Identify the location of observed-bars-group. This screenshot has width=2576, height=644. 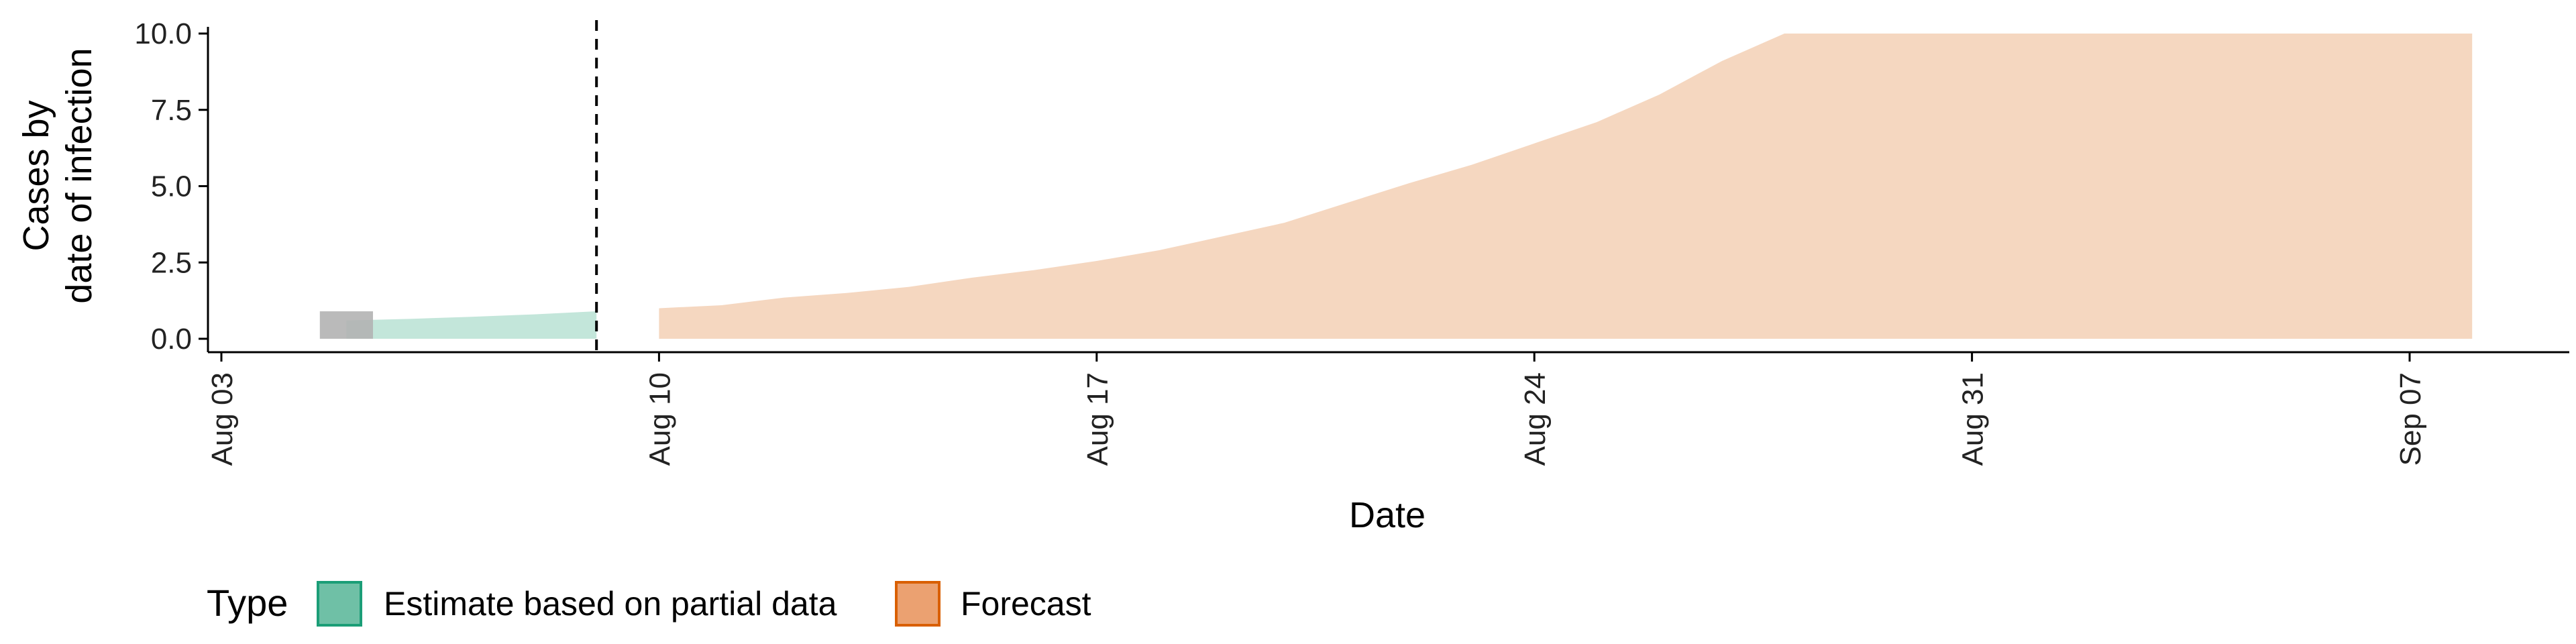
(346, 325).